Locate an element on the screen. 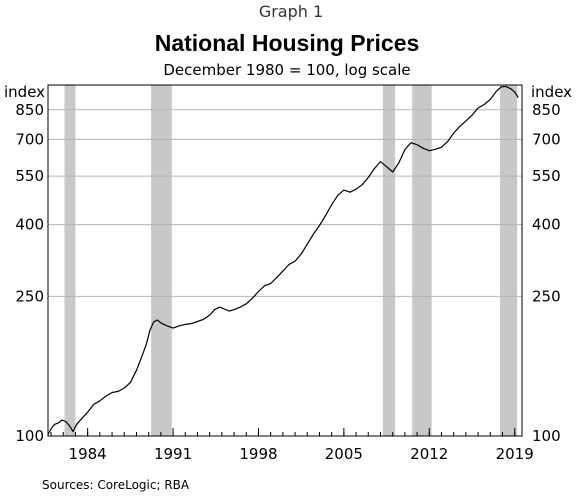 The height and width of the screenshot is (499, 582). left-axis-unit: index is located at coordinates (24, 92).